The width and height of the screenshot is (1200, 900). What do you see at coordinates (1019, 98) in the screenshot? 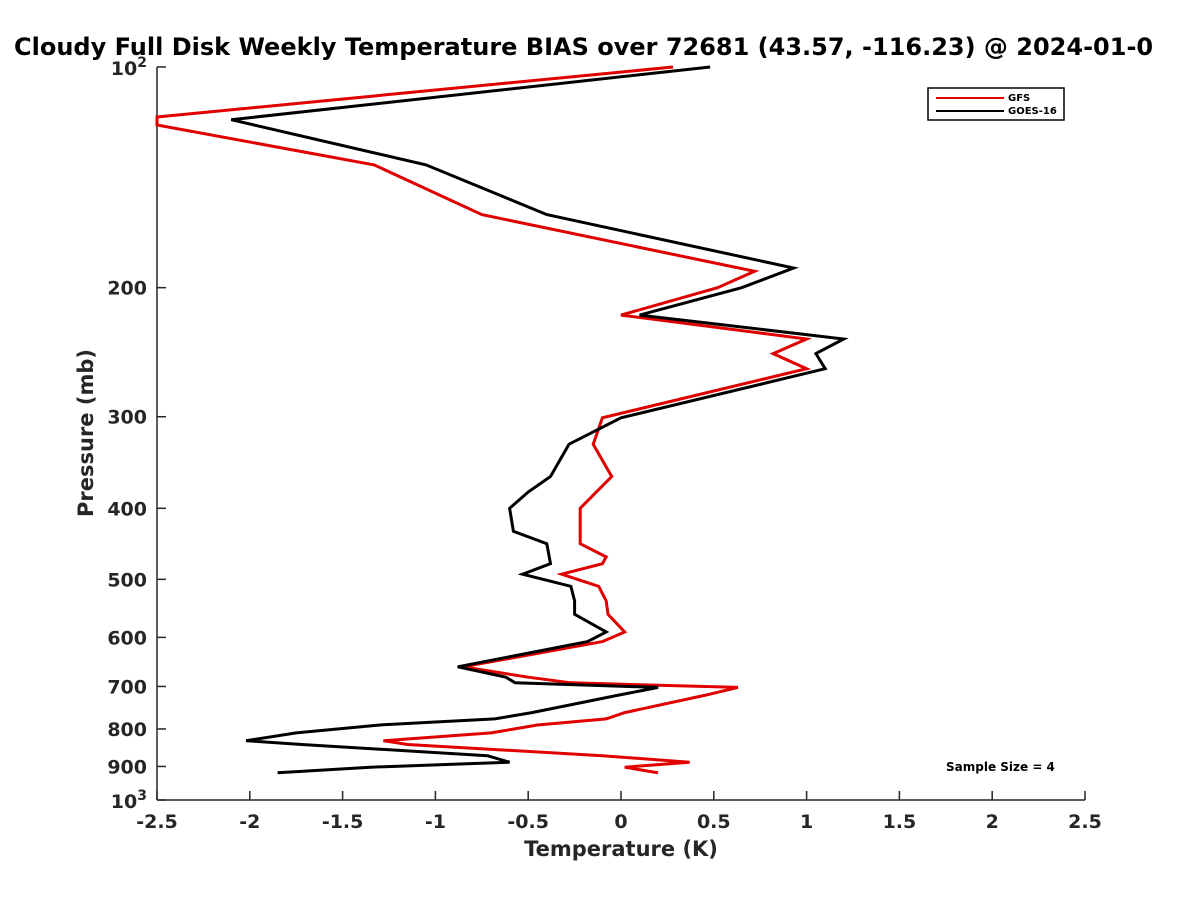
I see `legend-label-gfs: GFS` at bounding box center [1019, 98].